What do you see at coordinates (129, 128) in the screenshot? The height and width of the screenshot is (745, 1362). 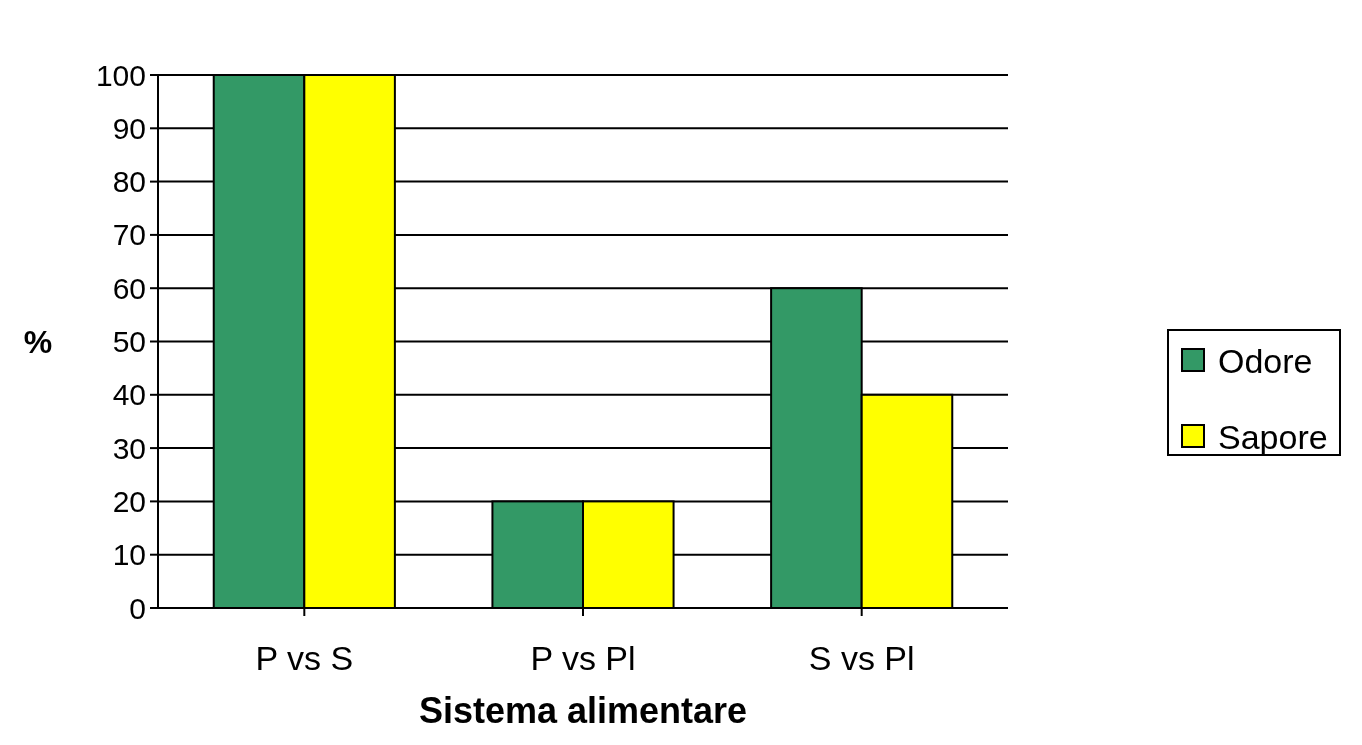 I see `y-tick-label: 90` at bounding box center [129, 128].